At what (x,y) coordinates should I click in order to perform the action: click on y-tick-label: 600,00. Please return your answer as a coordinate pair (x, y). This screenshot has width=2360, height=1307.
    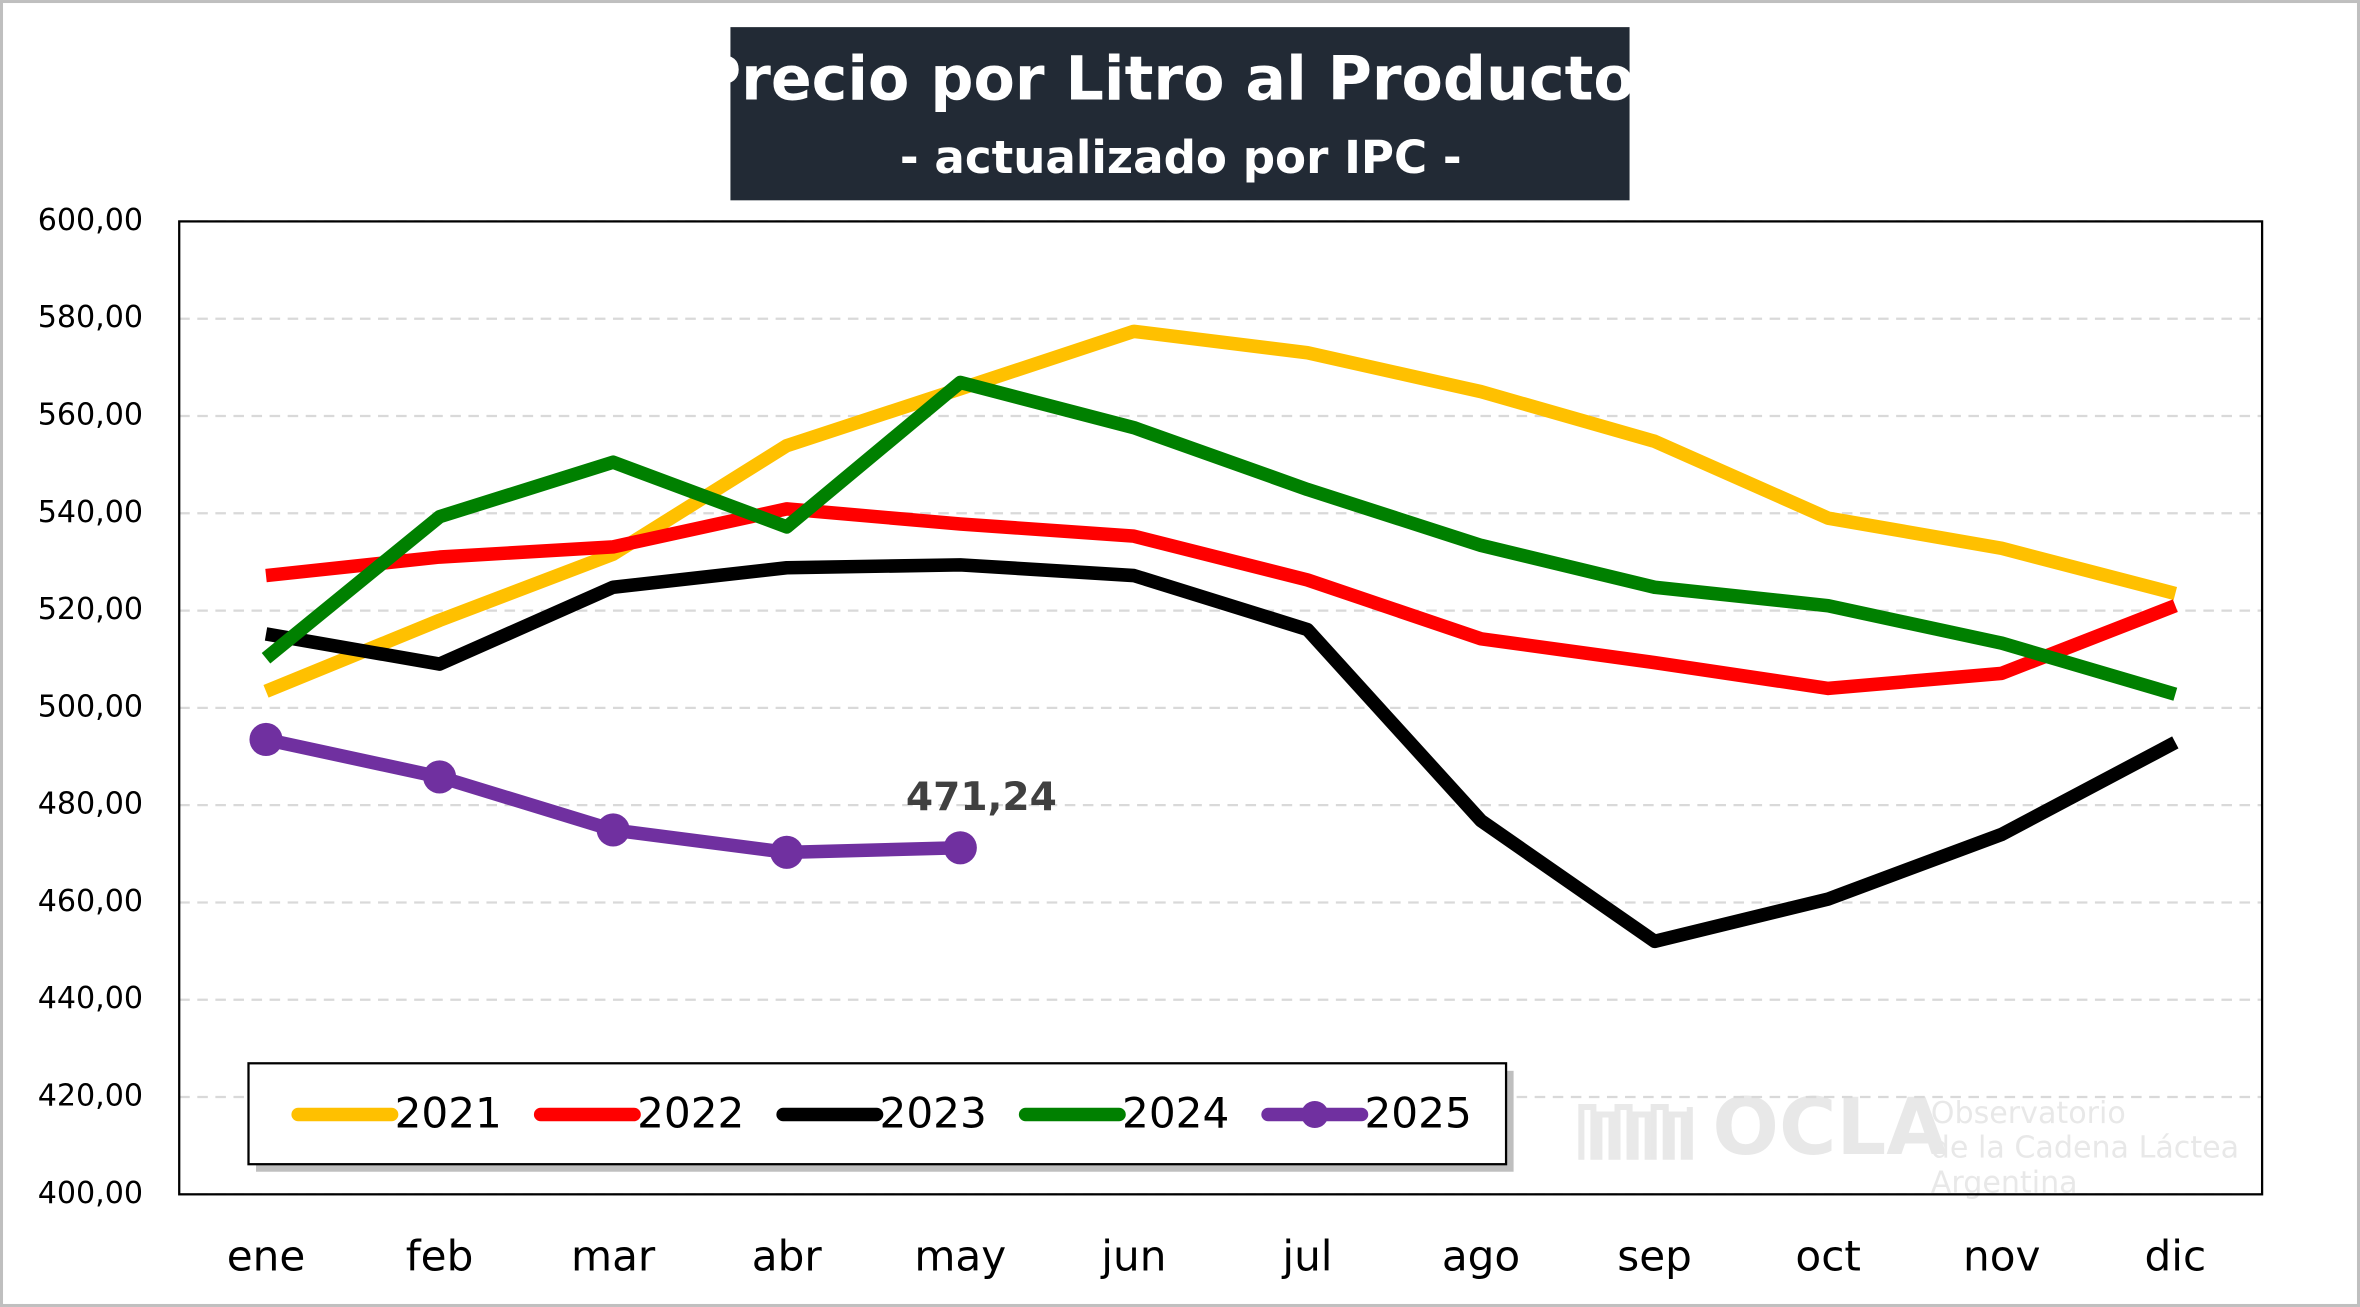
    Looking at the image, I should click on (90, 220).